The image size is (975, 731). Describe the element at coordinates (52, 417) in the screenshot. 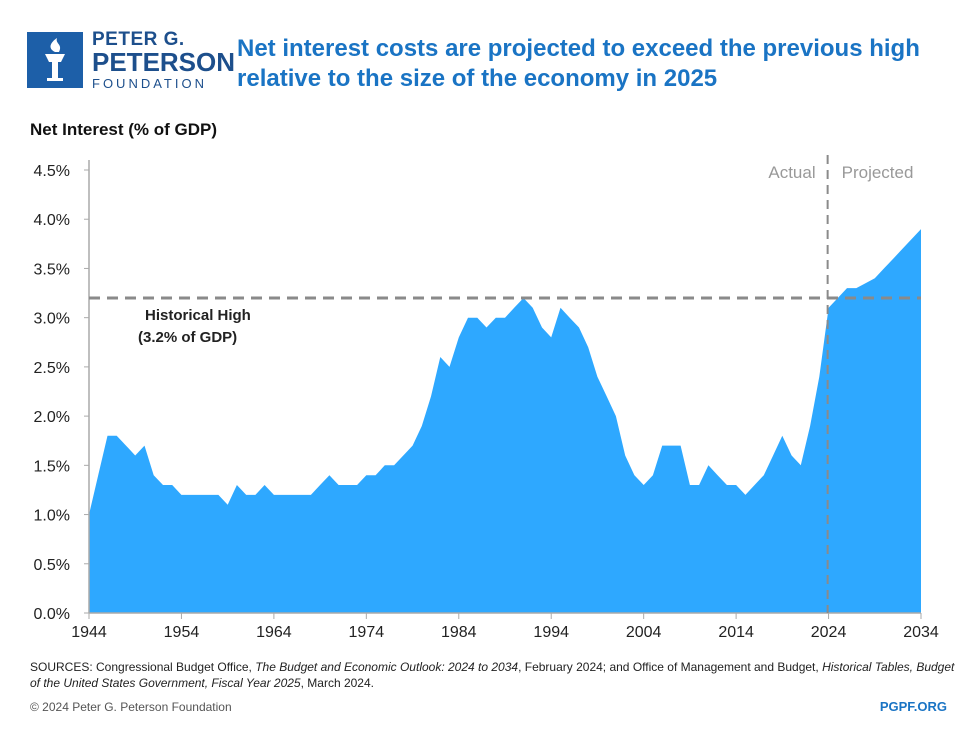

I see `y-tick-label: 2.0%` at that location.